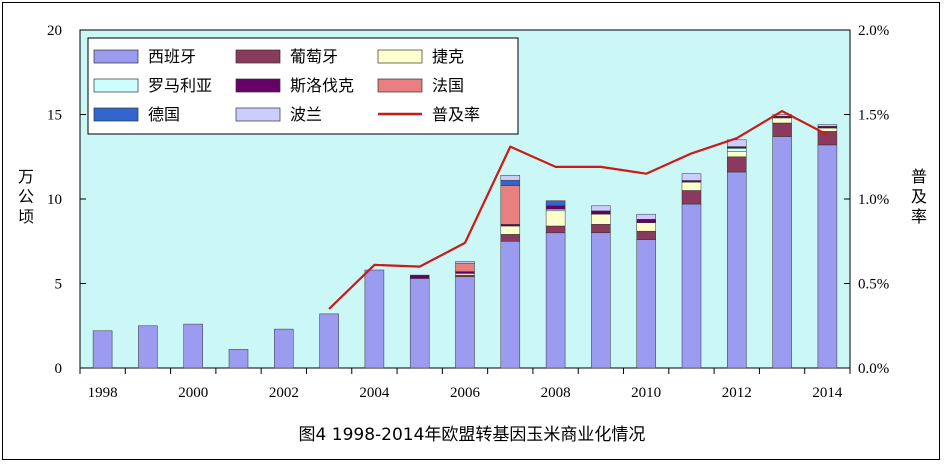  What do you see at coordinates (873, 31) in the screenshot?
I see `y2-tick-label: 2.0%` at bounding box center [873, 31].